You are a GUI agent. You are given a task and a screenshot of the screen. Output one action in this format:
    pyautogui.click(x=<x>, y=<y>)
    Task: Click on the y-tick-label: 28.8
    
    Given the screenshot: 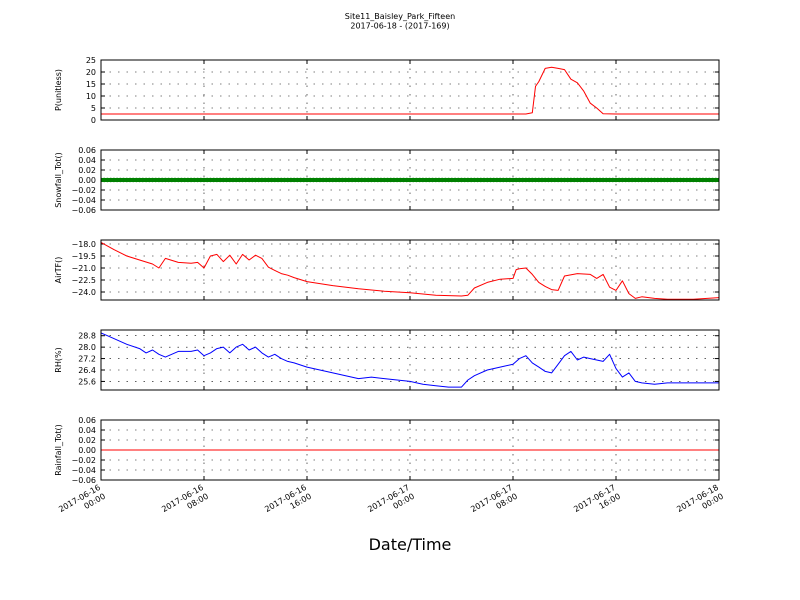 What is the action you would take?
    pyautogui.click(x=87, y=336)
    